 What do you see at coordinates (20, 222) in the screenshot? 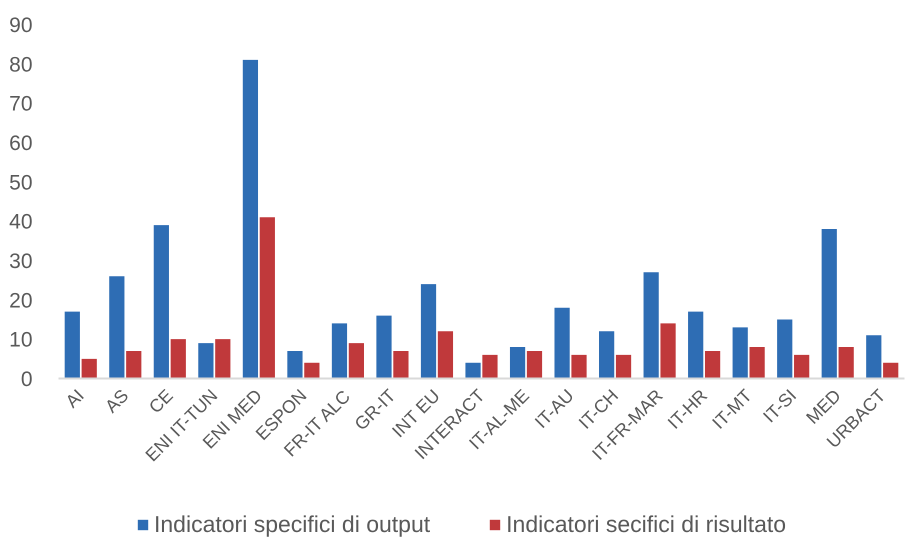
I see `y-tick-label: 40` at bounding box center [20, 222].